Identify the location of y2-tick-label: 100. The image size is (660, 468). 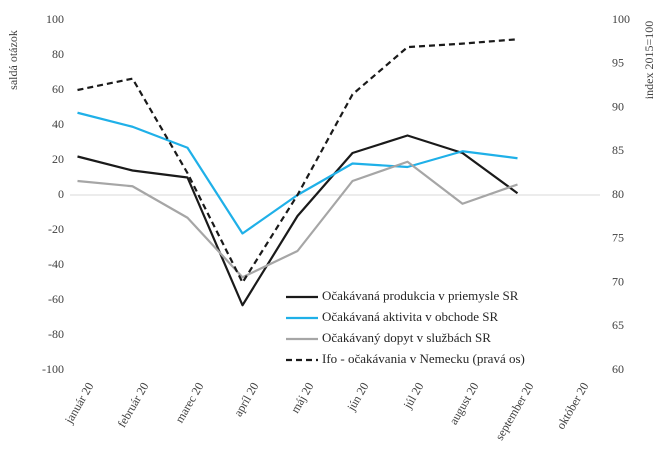
(621, 19).